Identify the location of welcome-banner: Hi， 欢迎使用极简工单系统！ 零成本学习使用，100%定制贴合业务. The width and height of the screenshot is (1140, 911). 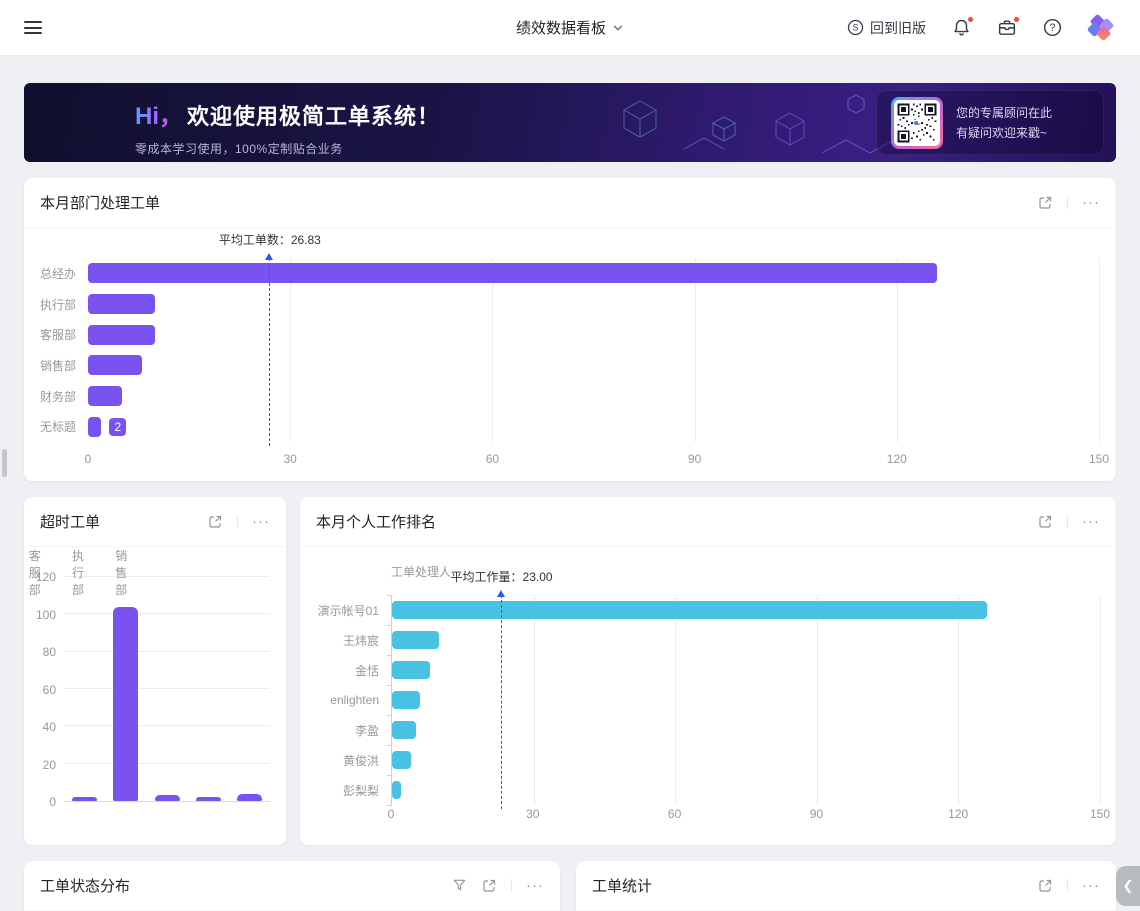
(570, 122).